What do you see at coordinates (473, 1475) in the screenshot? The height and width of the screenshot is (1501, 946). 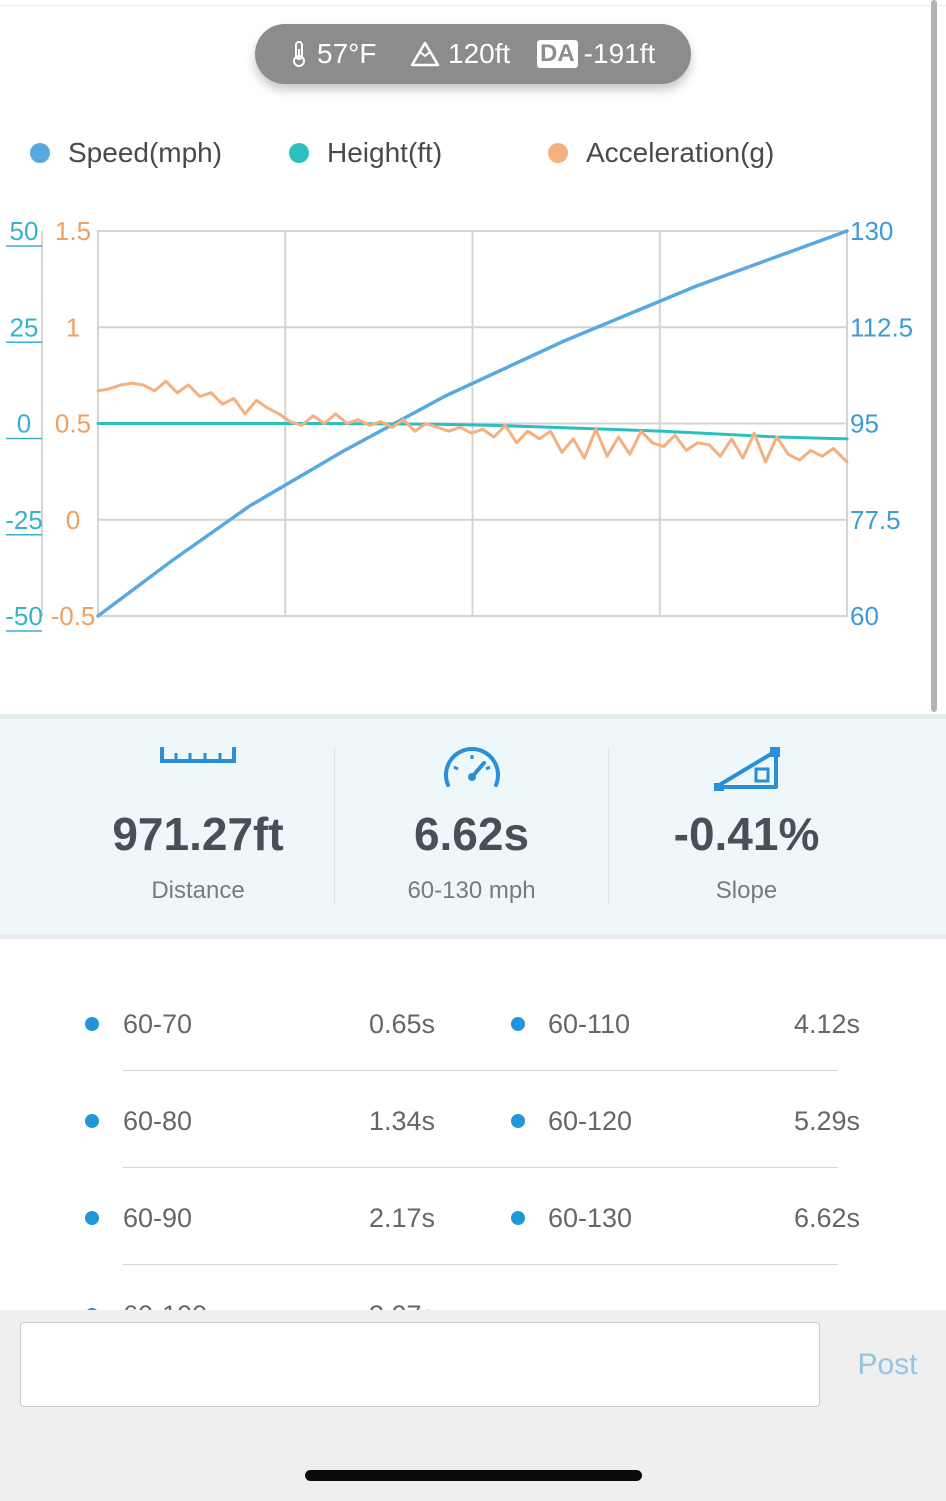 I see `home-indicator` at bounding box center [473, 1475].